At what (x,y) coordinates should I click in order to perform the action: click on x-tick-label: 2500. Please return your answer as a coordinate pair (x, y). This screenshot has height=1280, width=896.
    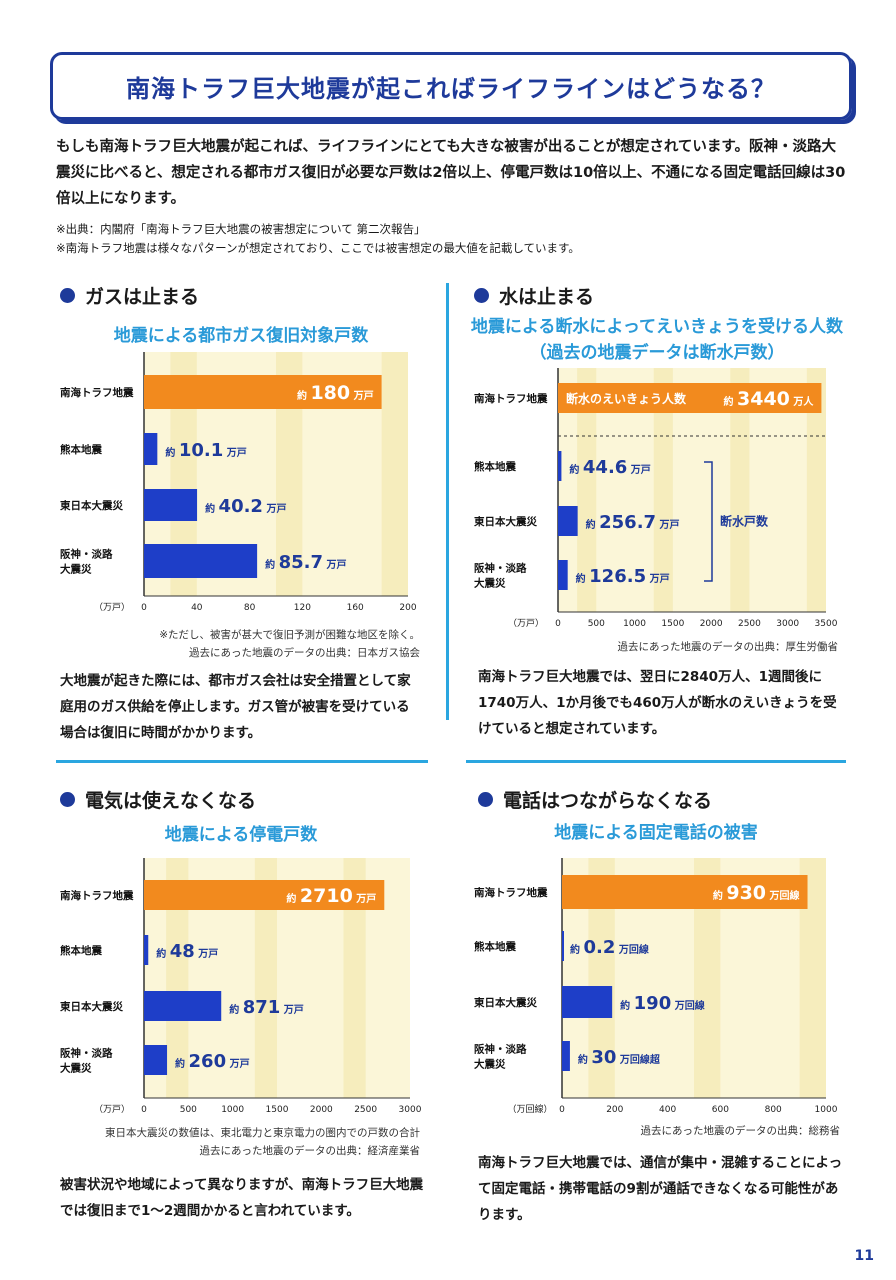
    Looking at the image, I should click on (365, 1110).